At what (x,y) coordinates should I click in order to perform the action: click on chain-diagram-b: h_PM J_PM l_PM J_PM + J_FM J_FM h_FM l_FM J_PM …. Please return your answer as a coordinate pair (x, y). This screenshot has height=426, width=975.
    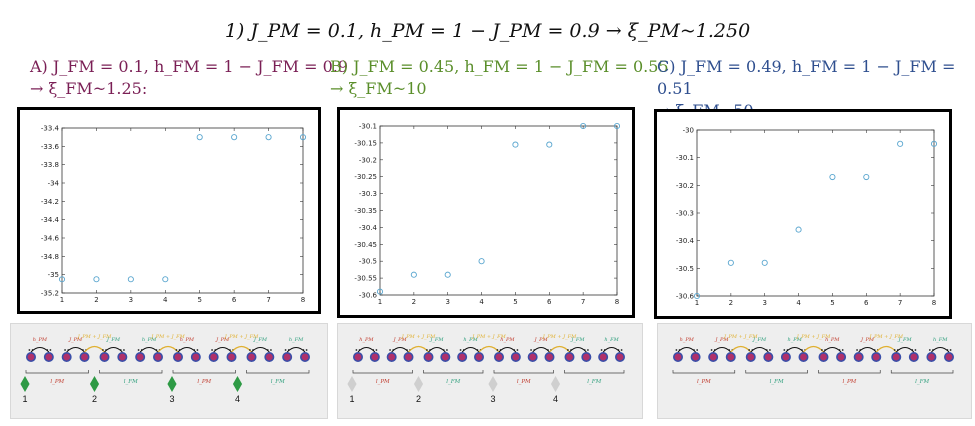
    Looking at the image, I should click on (490, 371).